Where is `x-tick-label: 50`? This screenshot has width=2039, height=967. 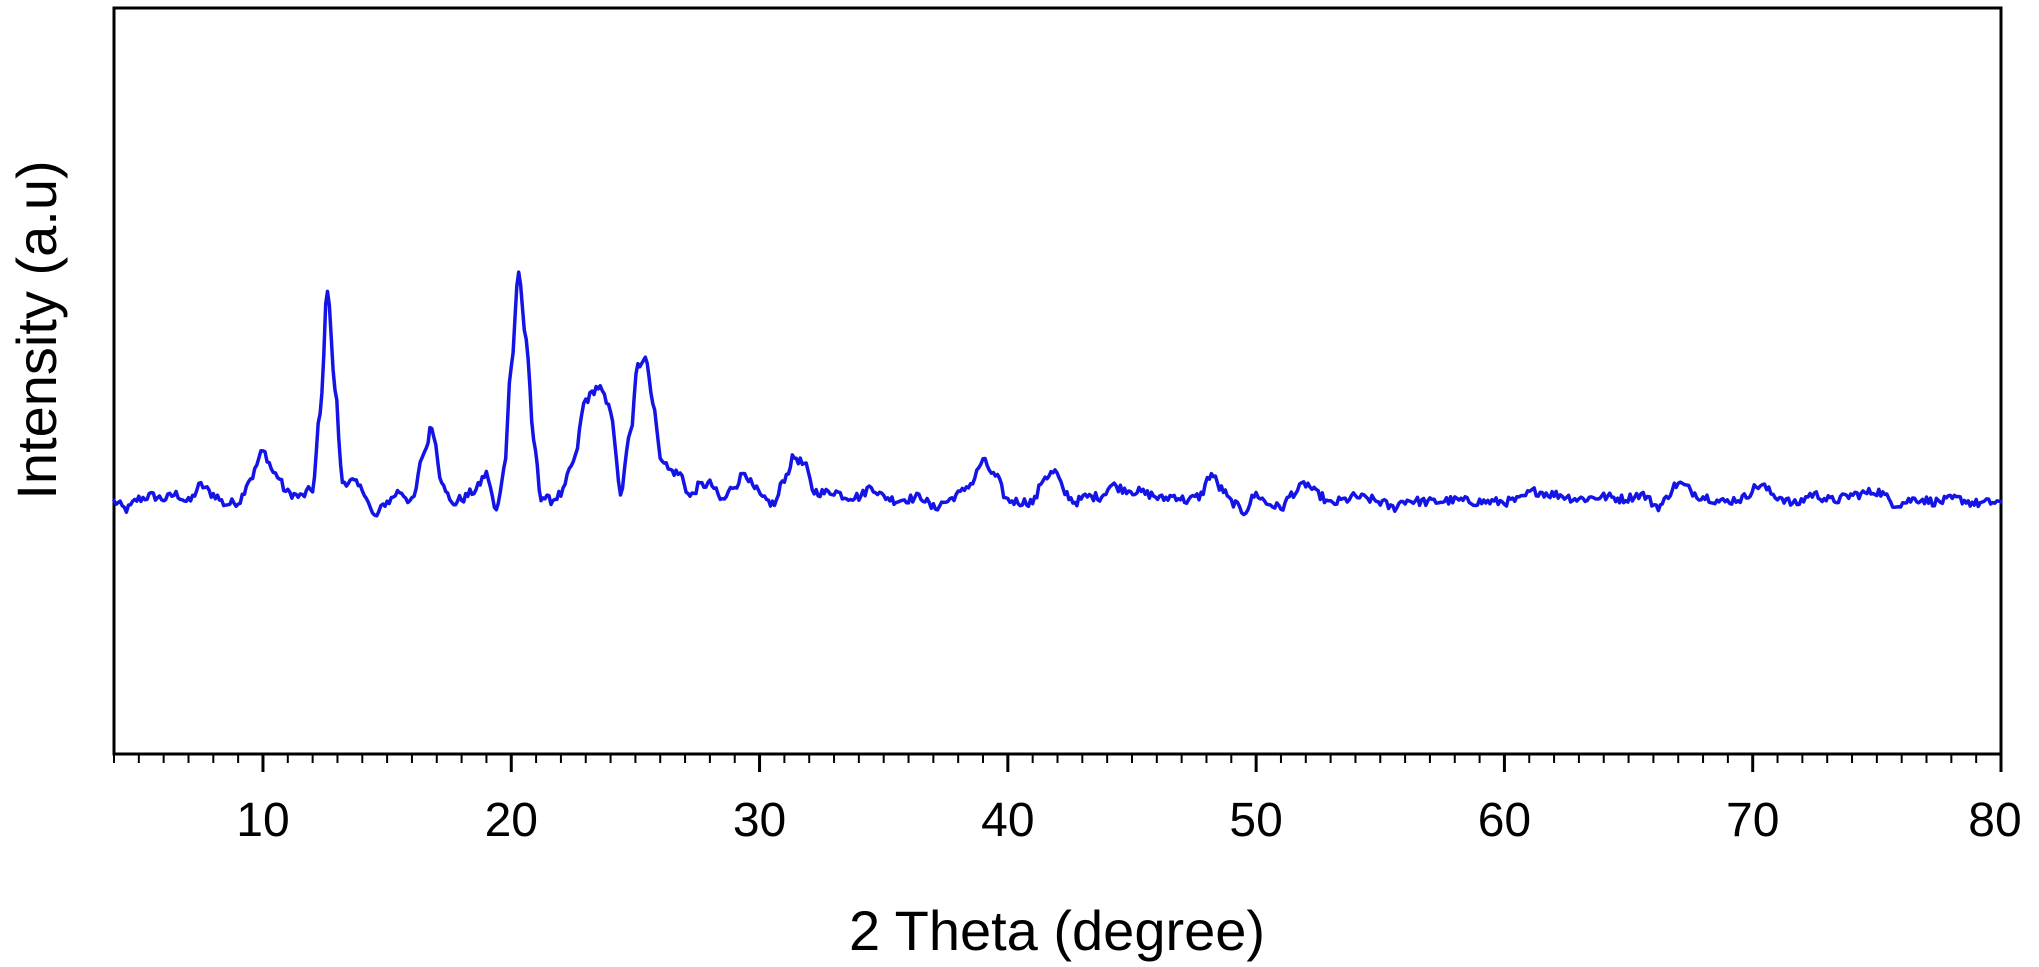
x-tick-label: 50 is located at coordinates (1255, 820).